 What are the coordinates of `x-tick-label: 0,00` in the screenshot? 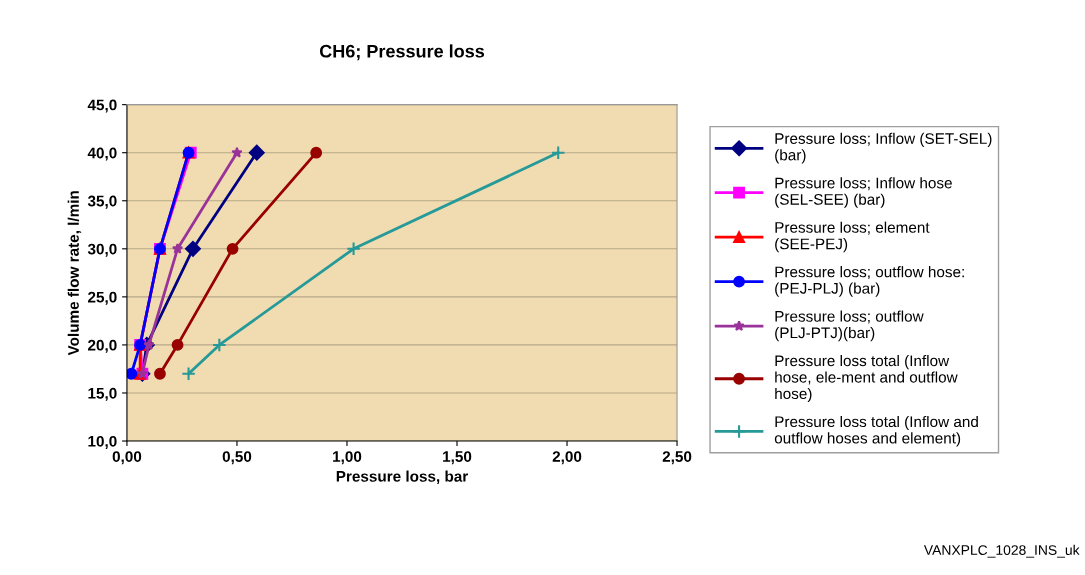 It's located at (127, 458).